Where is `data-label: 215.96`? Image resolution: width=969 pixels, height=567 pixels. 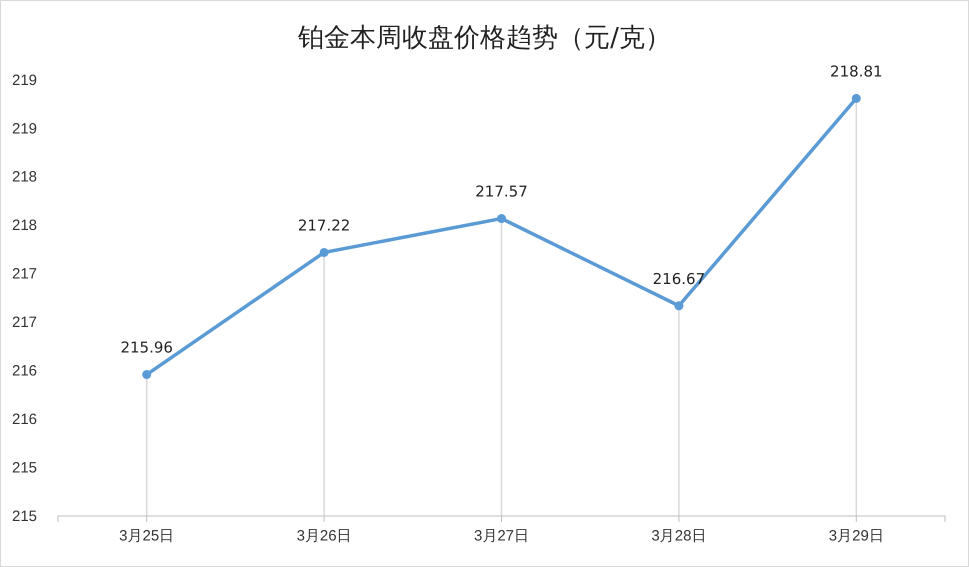 data-label: 215.96 is located at coordinates (146, 347).